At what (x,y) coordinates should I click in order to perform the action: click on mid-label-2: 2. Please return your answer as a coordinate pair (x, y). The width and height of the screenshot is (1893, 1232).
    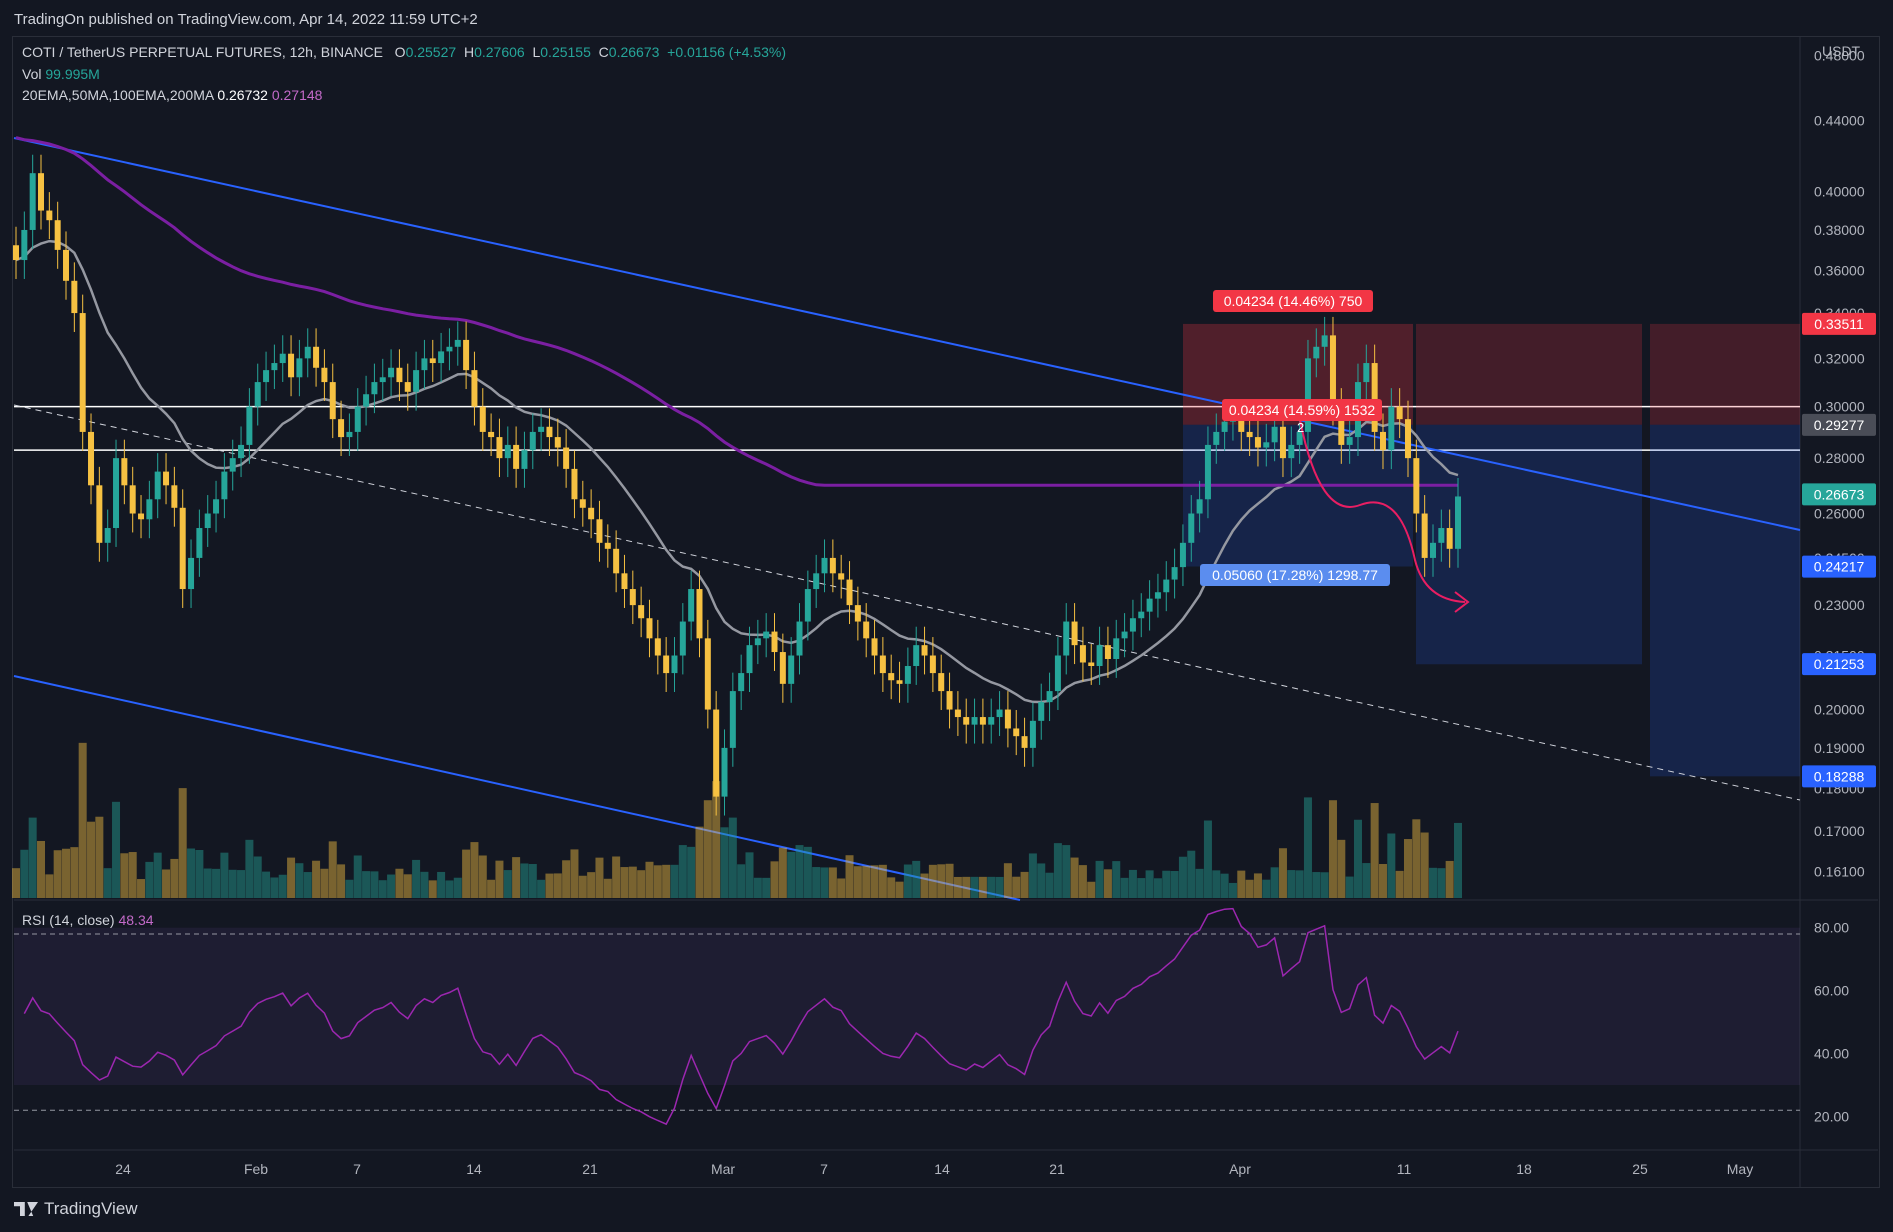
    Looking at the image, I should click on (1300, 427).